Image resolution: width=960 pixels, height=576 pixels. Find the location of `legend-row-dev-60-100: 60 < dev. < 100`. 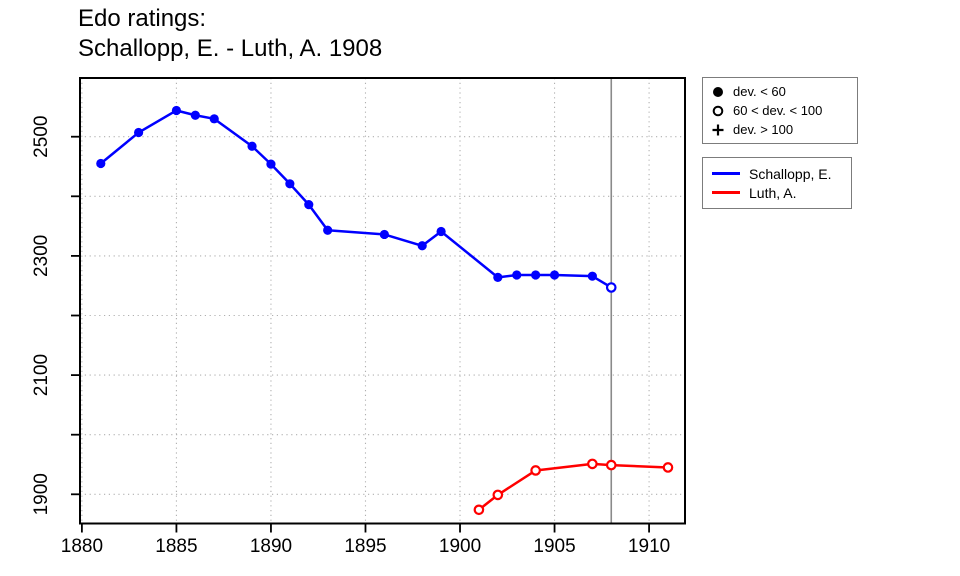

legend-row-dev-60-100: 60 < dev. < 100 is located at coordinates (780, 110).